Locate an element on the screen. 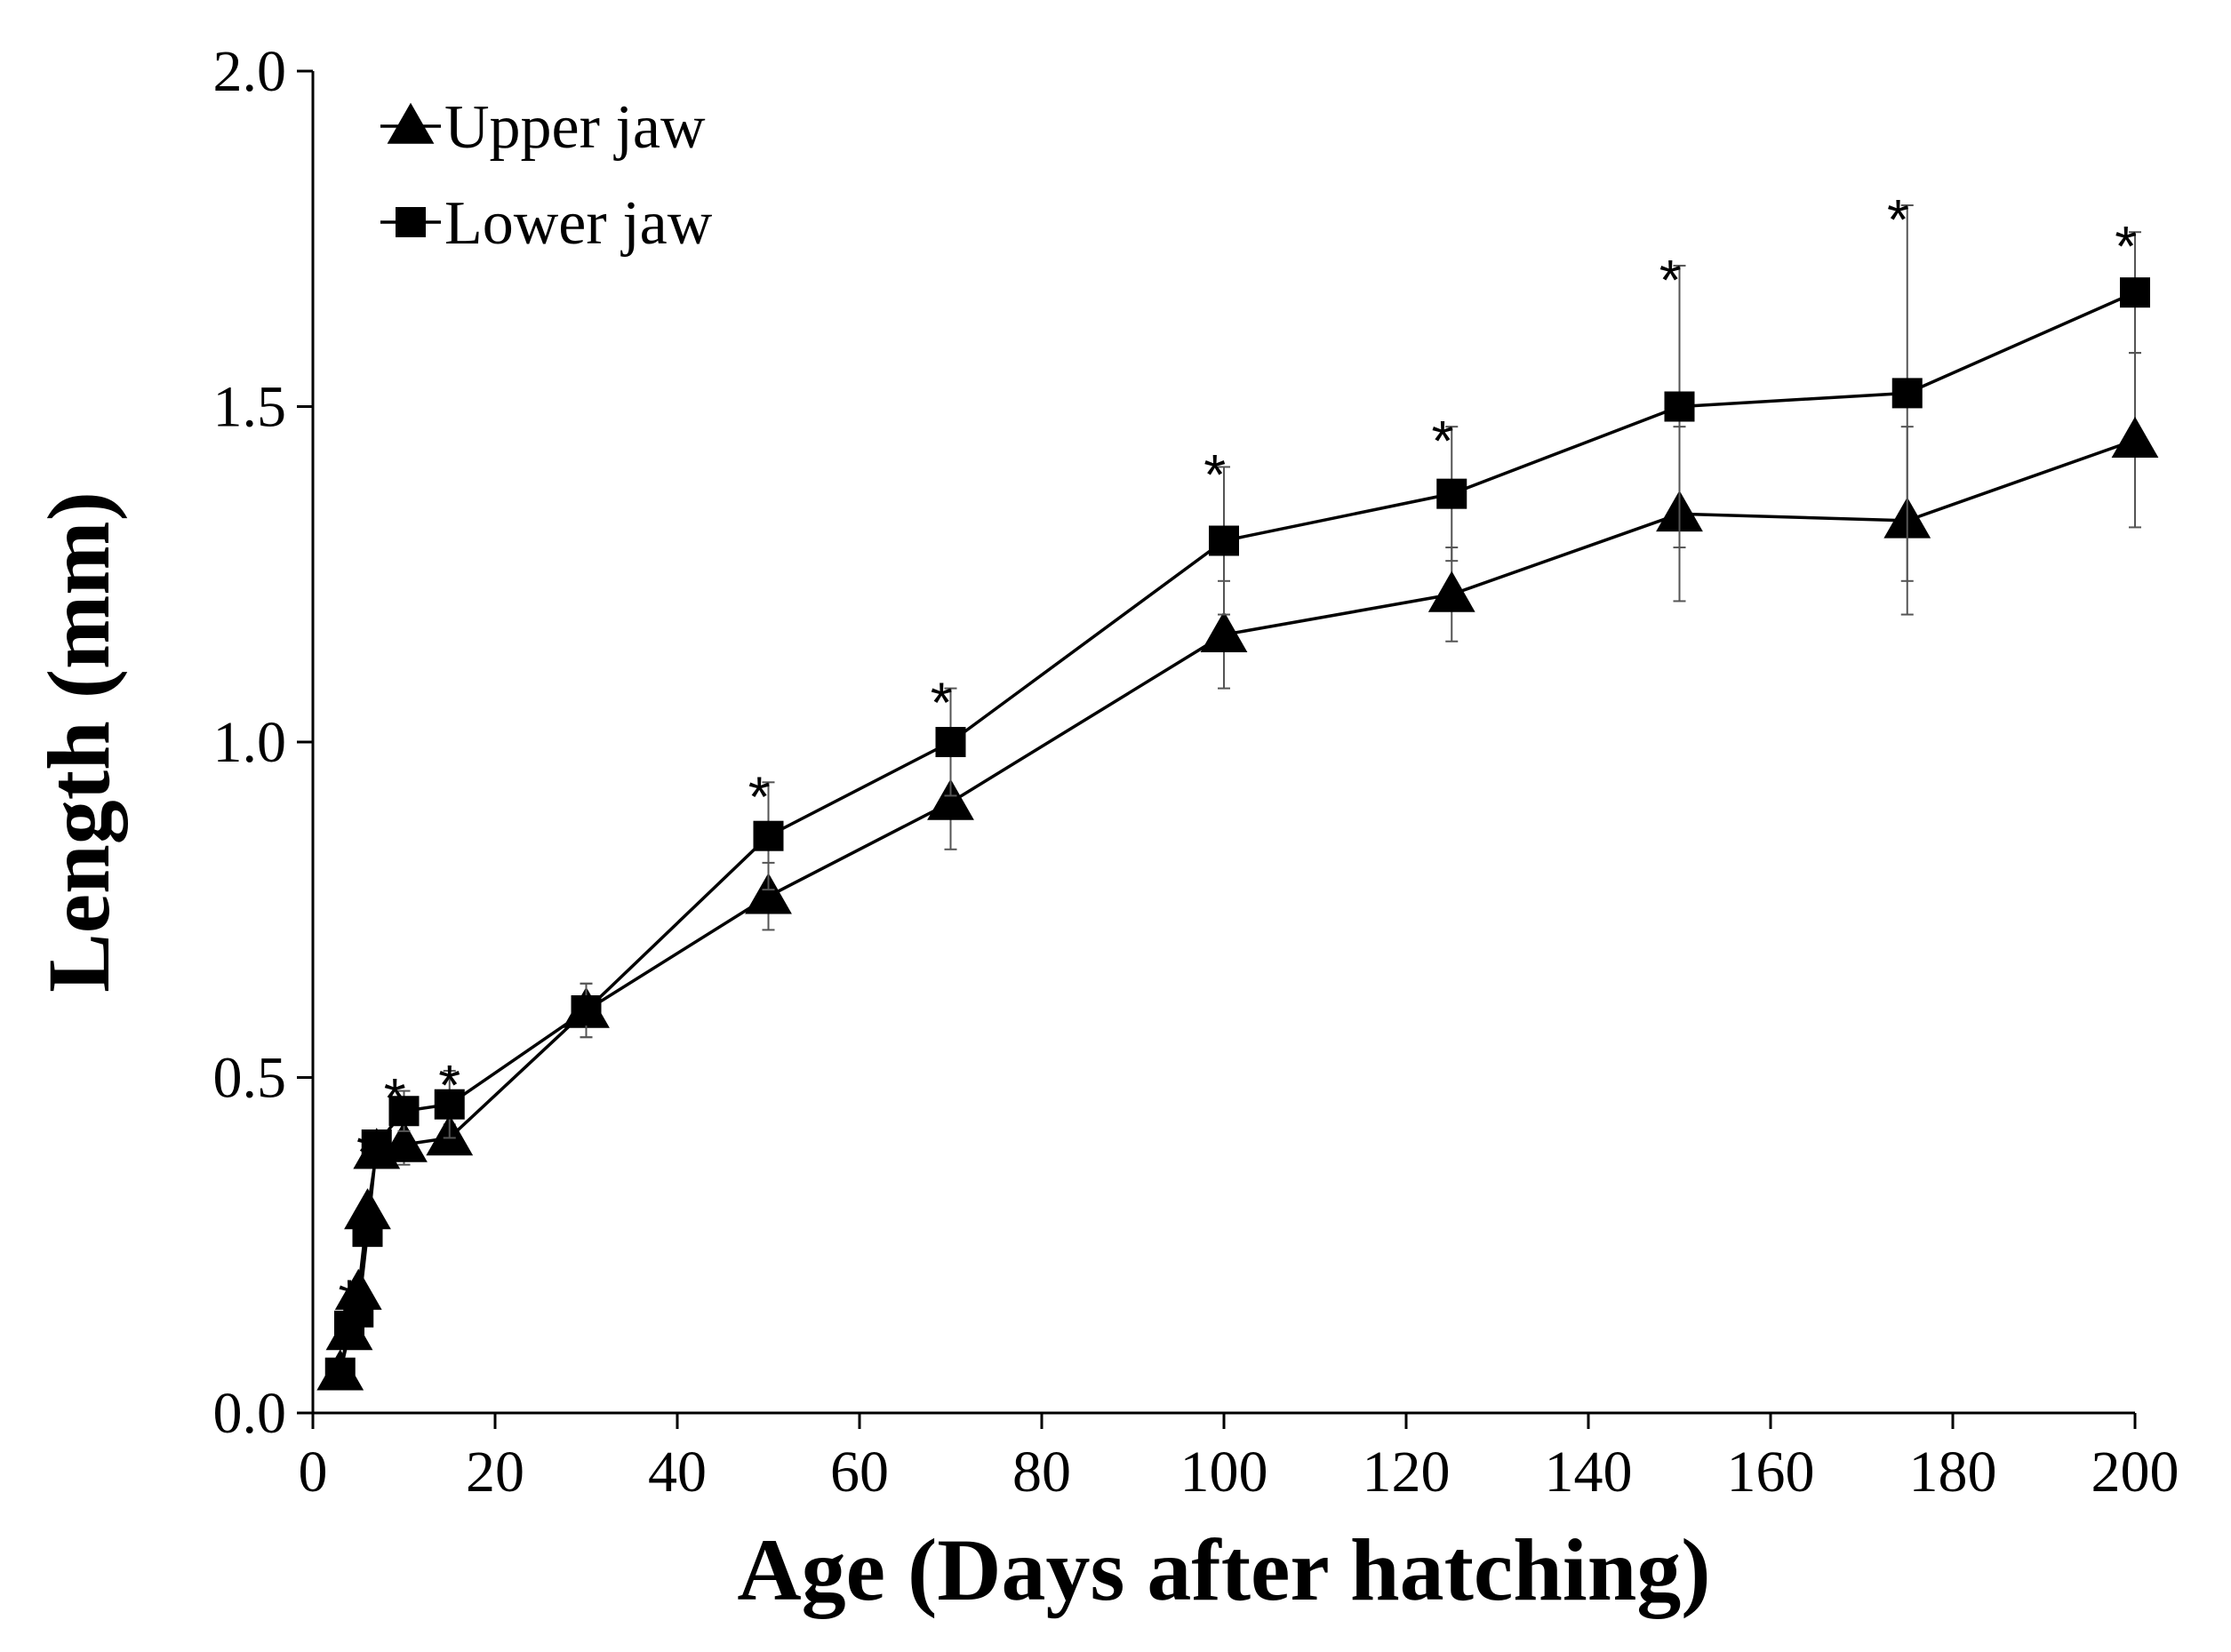 This screenshot has width=2231, height=1652. x-tick-label: 0 is located at coordinates (313, 1472).